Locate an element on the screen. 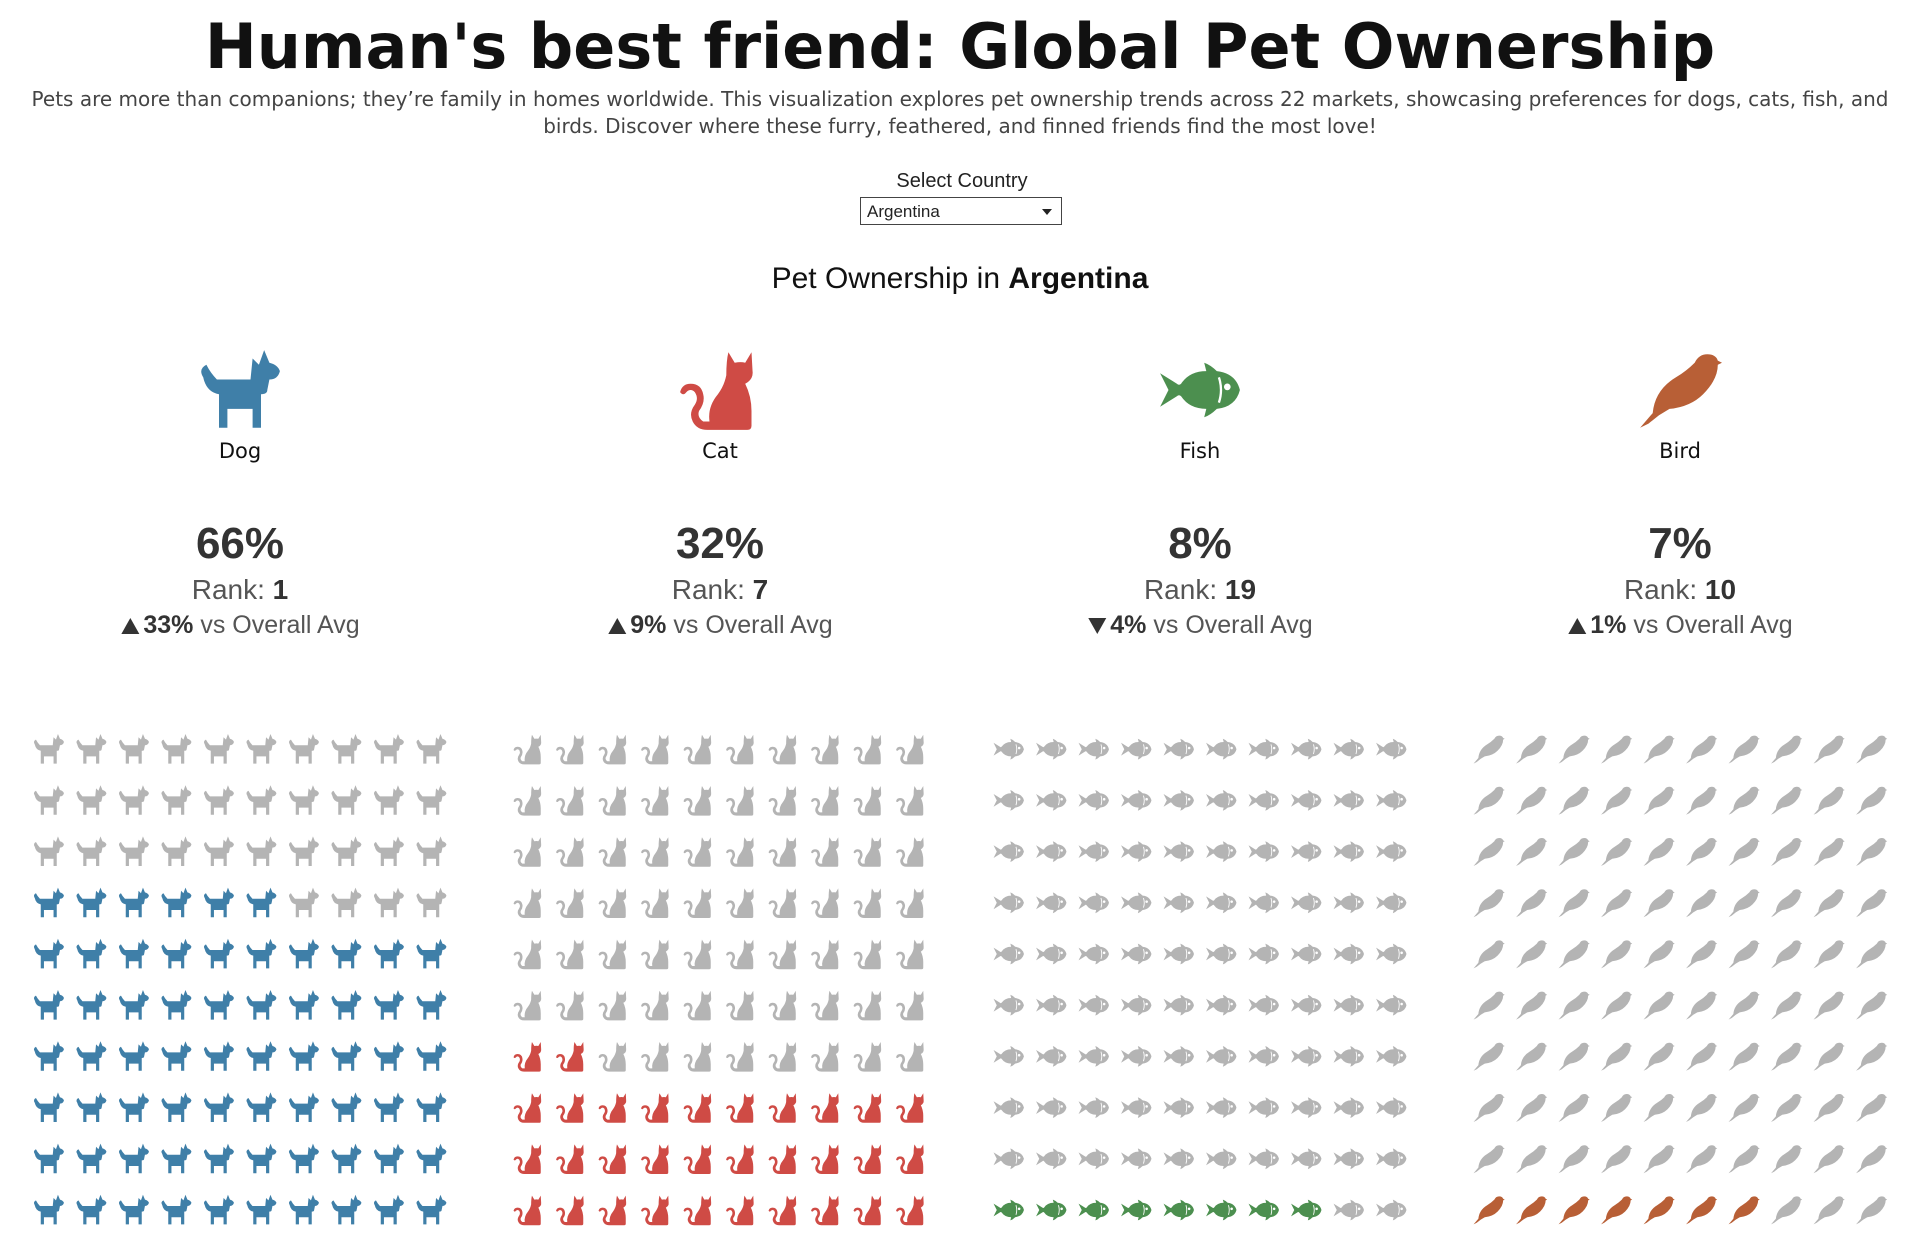  rank-value: 10 is located at coordinates (1720, 589).